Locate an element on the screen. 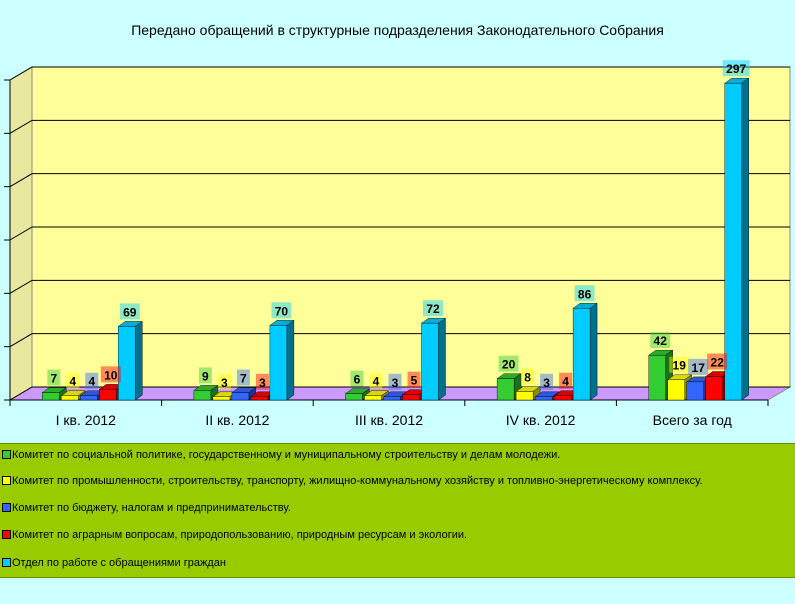 This screenshot has height=604, width=795. data-label: 9 is located at coordinates (205, 375).